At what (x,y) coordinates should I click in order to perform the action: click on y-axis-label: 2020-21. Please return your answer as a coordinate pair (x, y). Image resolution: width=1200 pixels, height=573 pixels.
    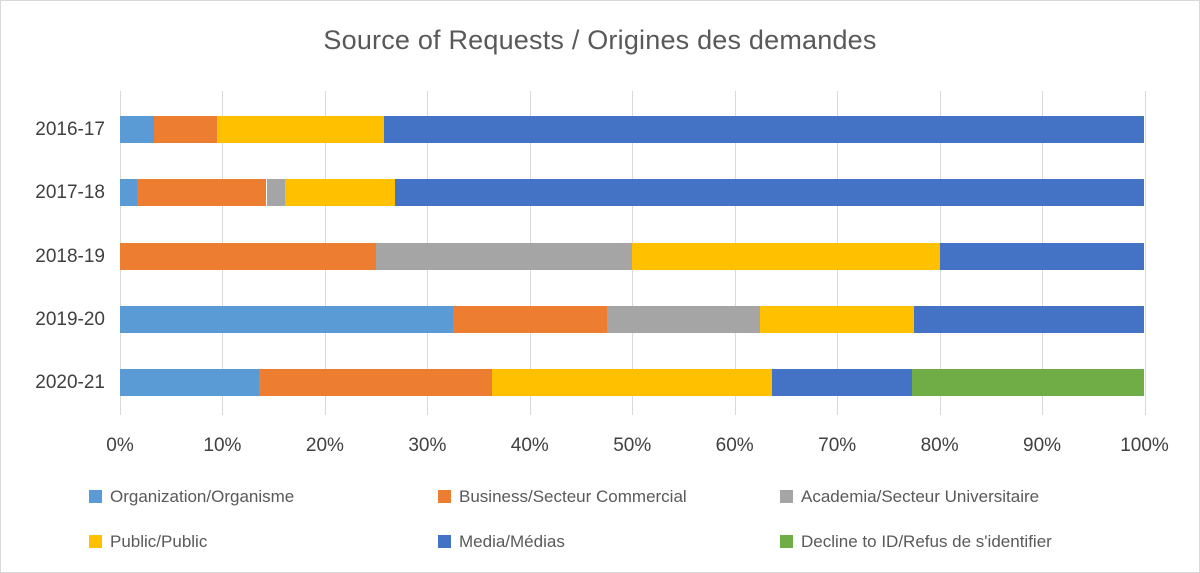
    Looking at the image, I should click on (70, 382).